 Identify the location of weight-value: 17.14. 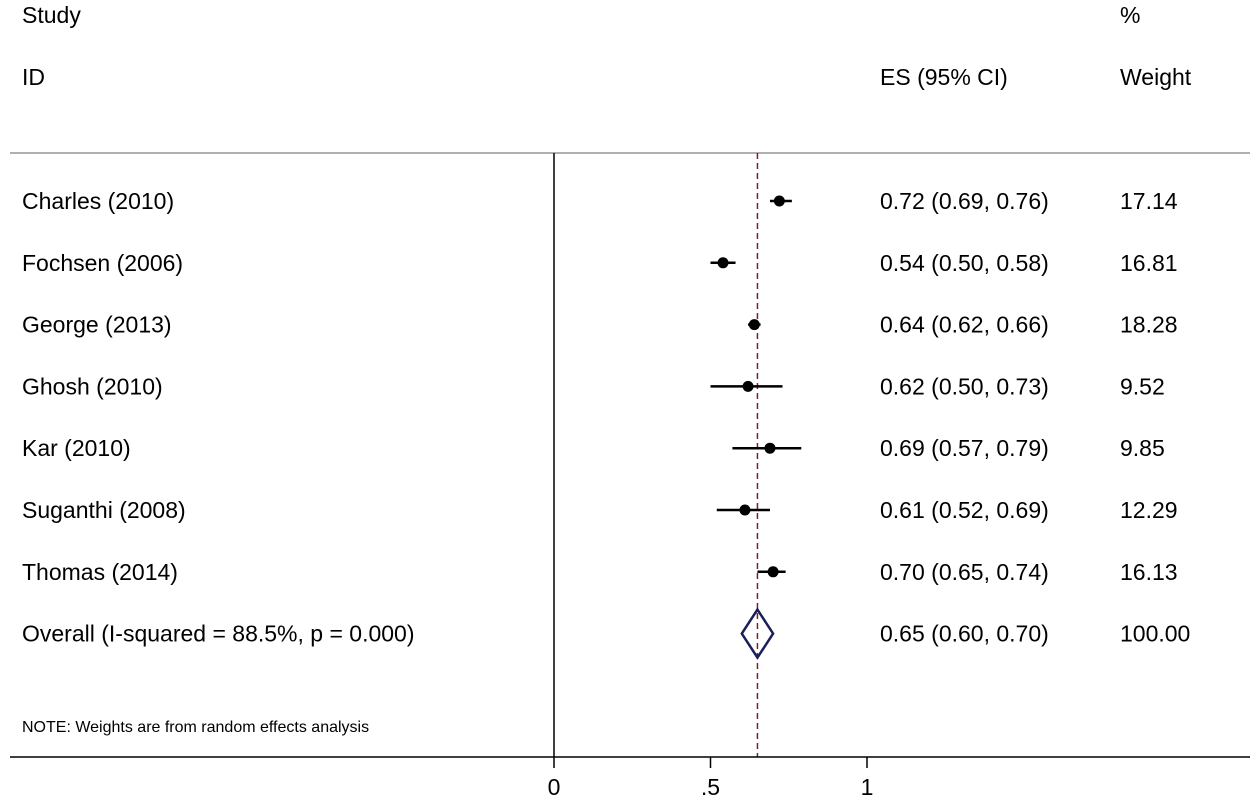
(1149, 201).